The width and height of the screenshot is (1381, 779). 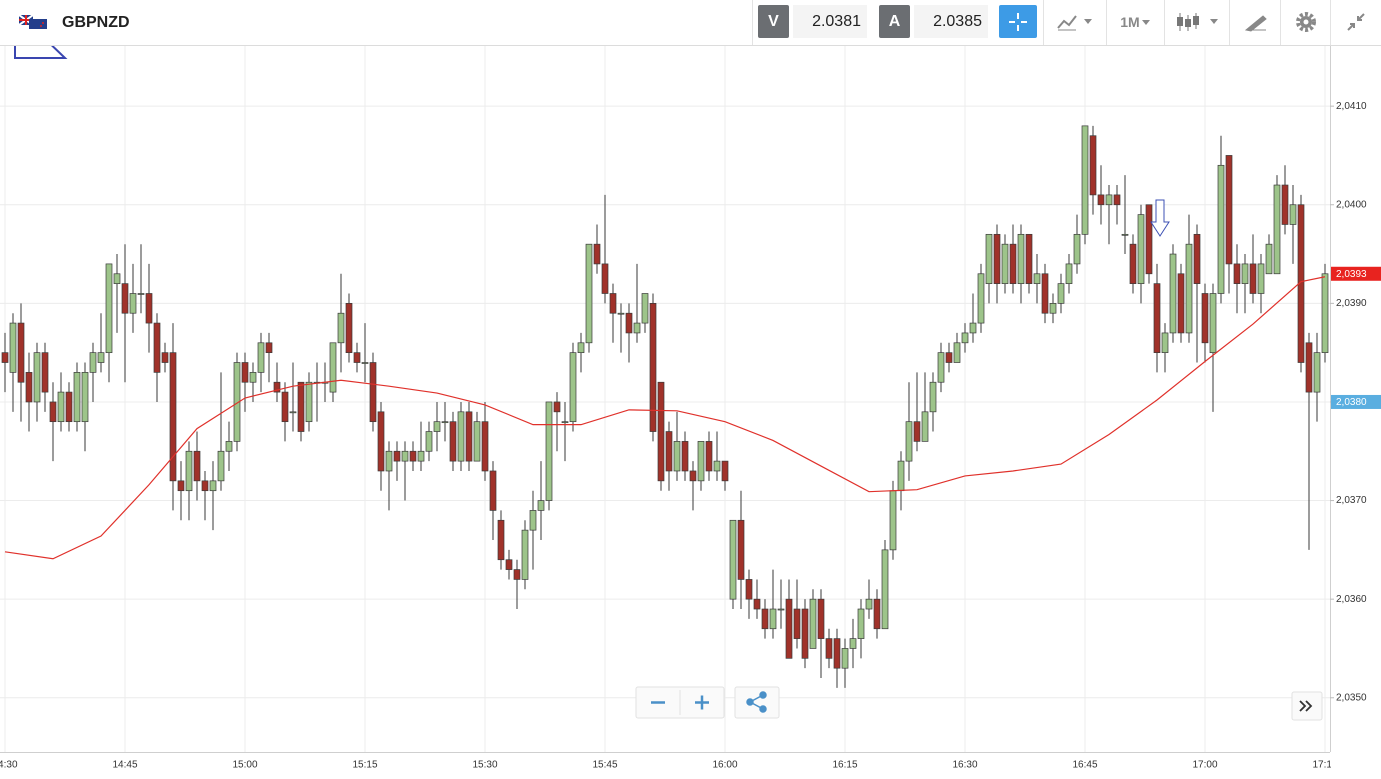 I want to click on settings-icon, so click(x=1306, y=21).